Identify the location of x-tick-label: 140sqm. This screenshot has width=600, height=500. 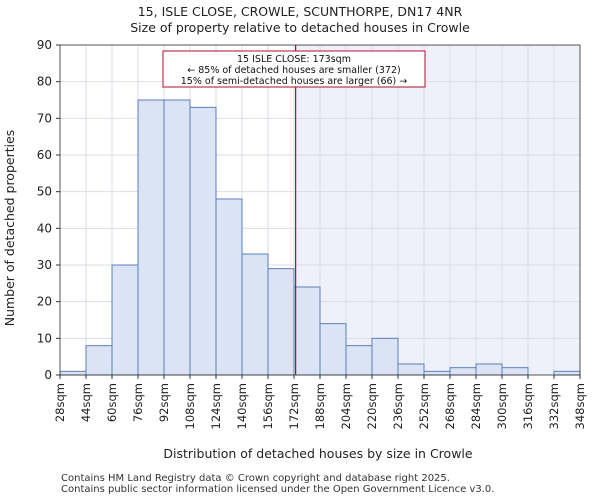
(242, 406).